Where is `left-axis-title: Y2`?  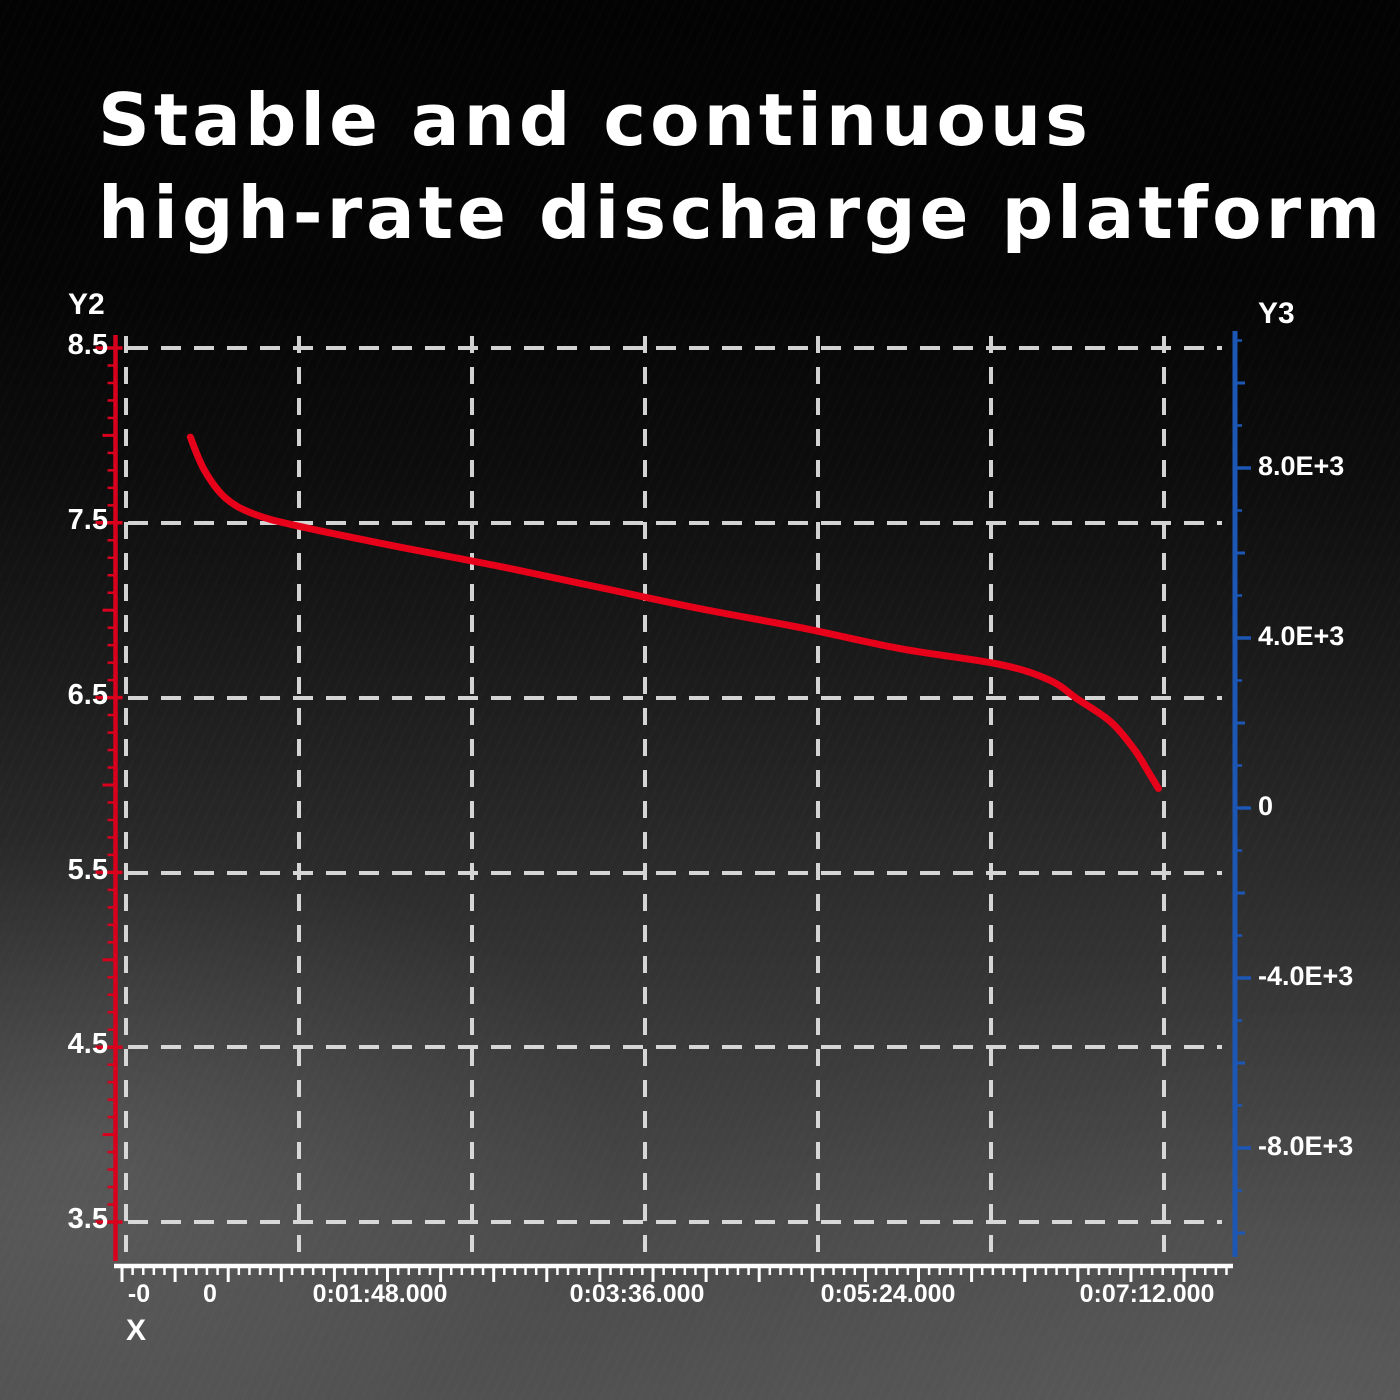
left-axis-title: Y2 is located at coordinates (86, 304).